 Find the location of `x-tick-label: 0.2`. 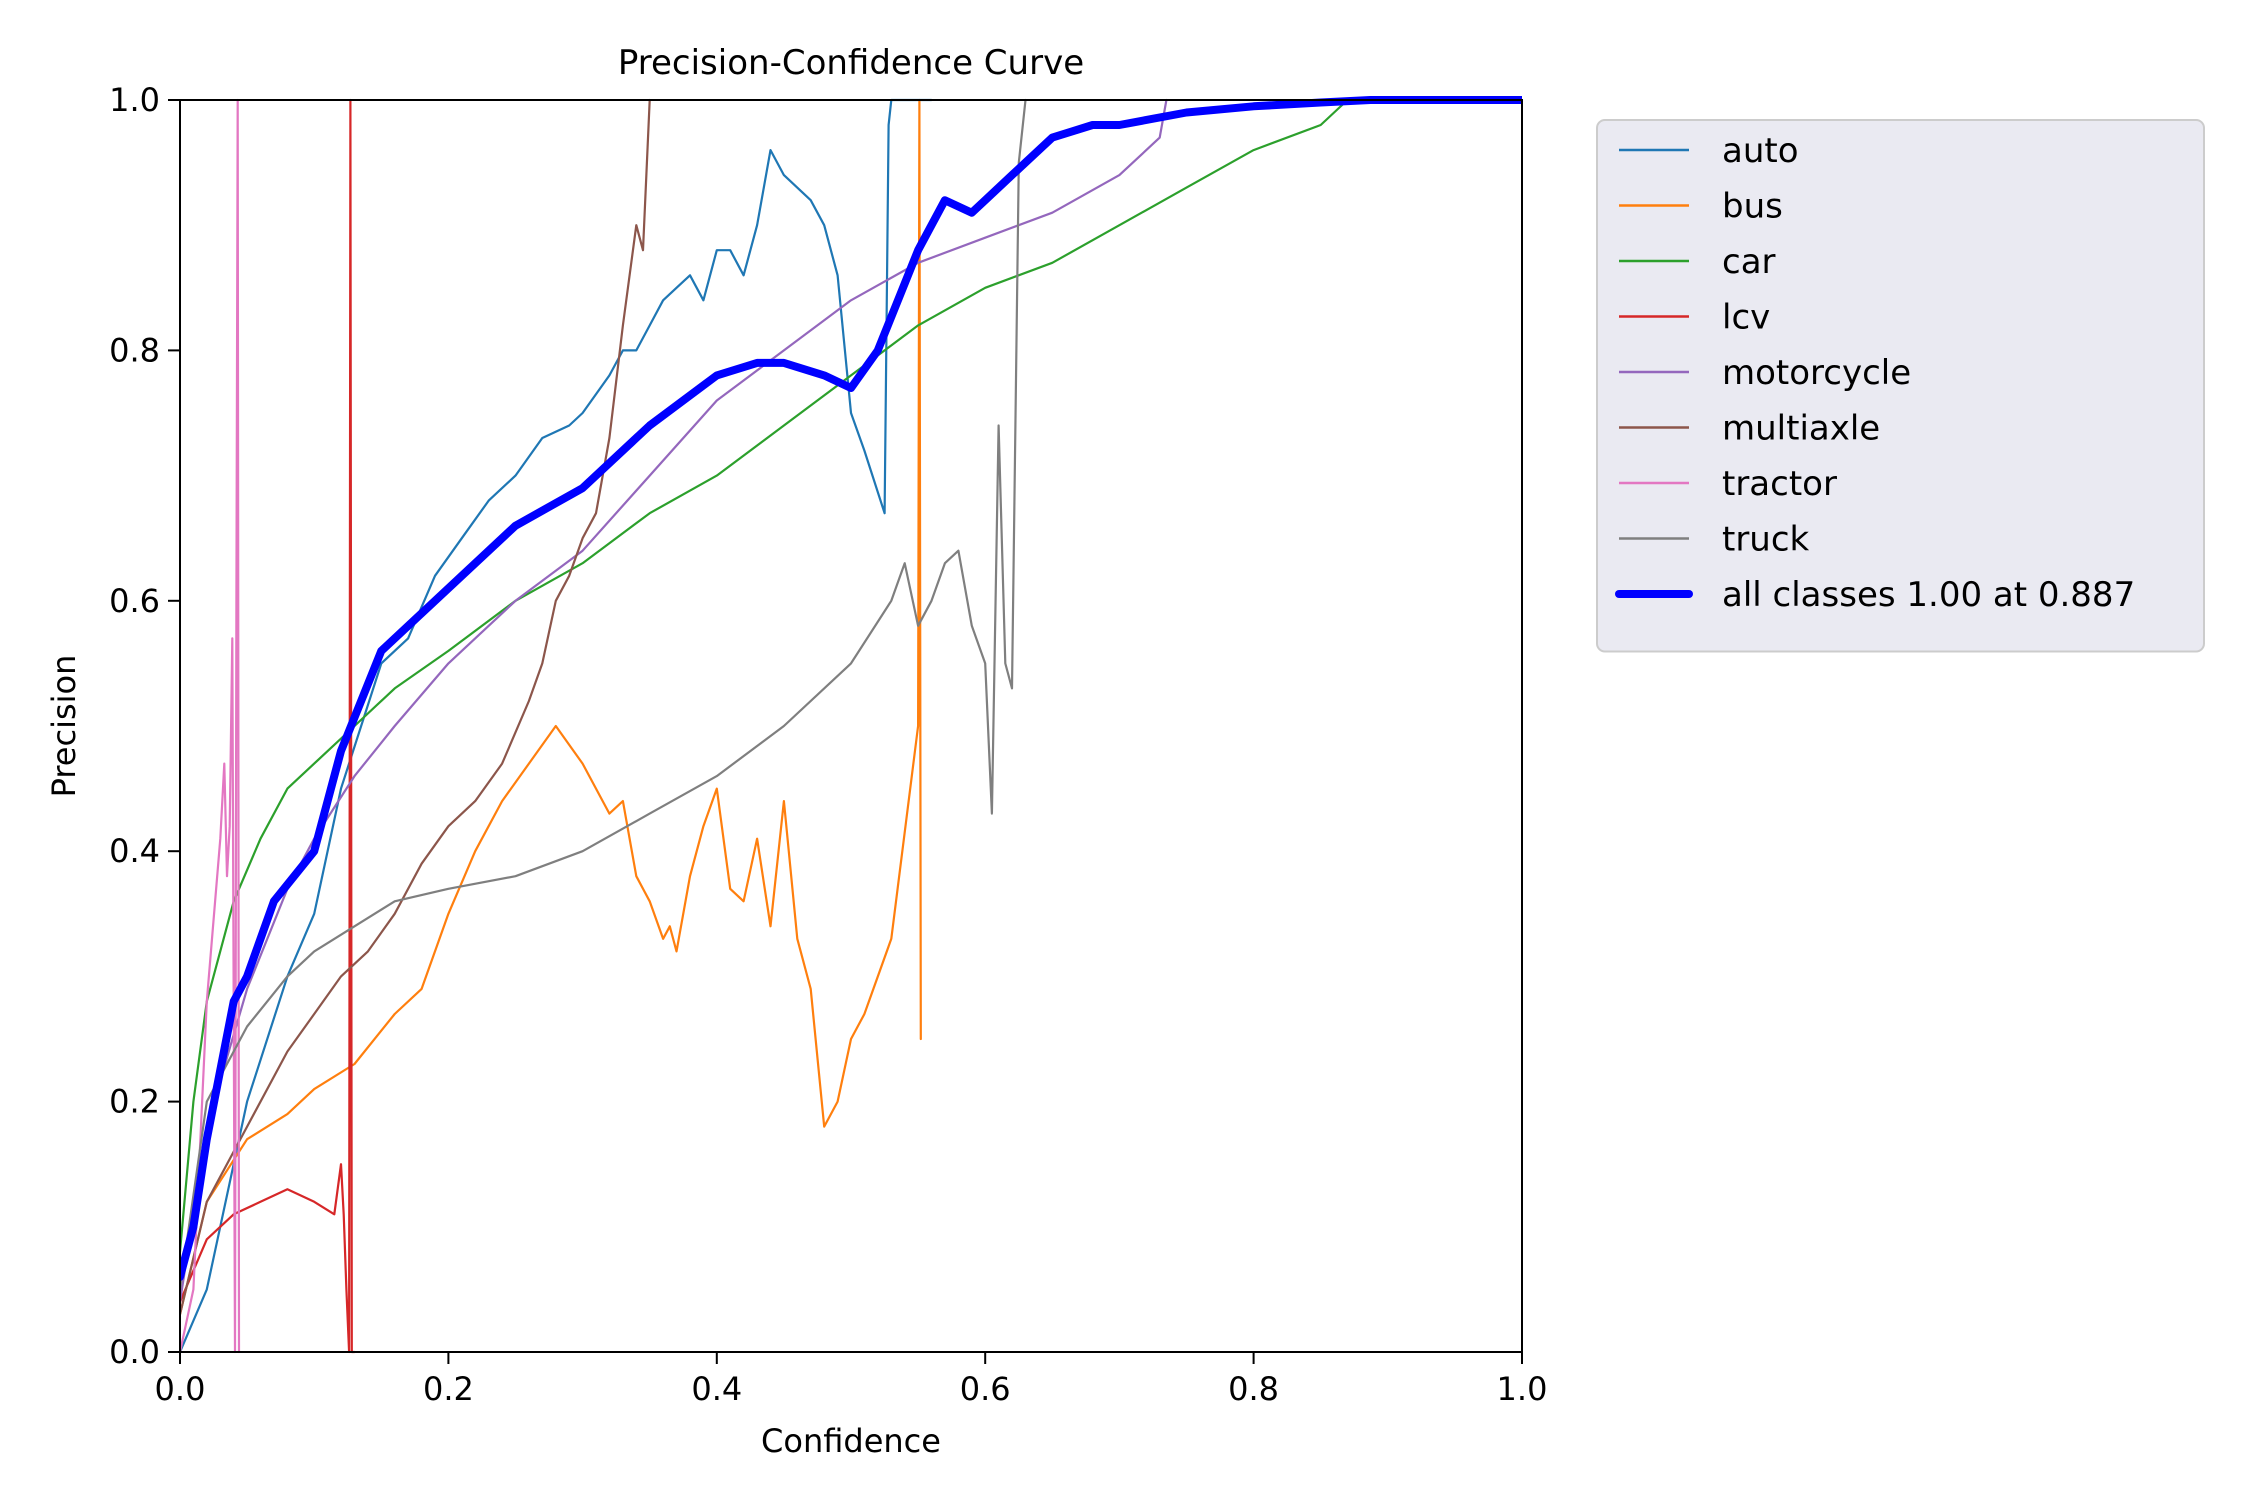

x-tick-label: 0.2 is located at coordinates (448, 1389).